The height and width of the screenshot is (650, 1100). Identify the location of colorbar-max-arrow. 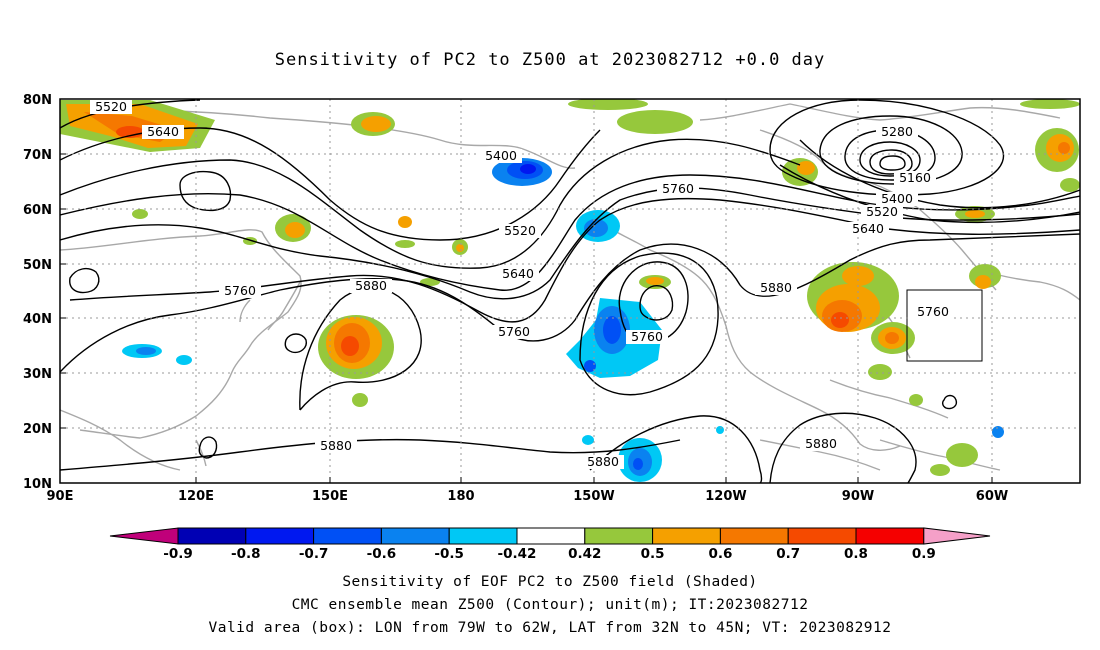
(957, 536).